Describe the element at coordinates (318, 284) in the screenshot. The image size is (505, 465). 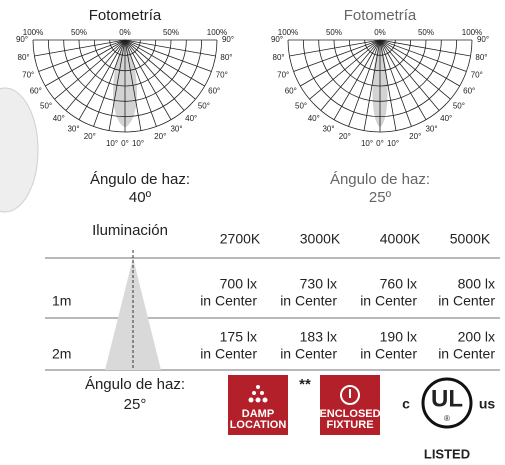
I see `table-cell: 730 lx` at that location.